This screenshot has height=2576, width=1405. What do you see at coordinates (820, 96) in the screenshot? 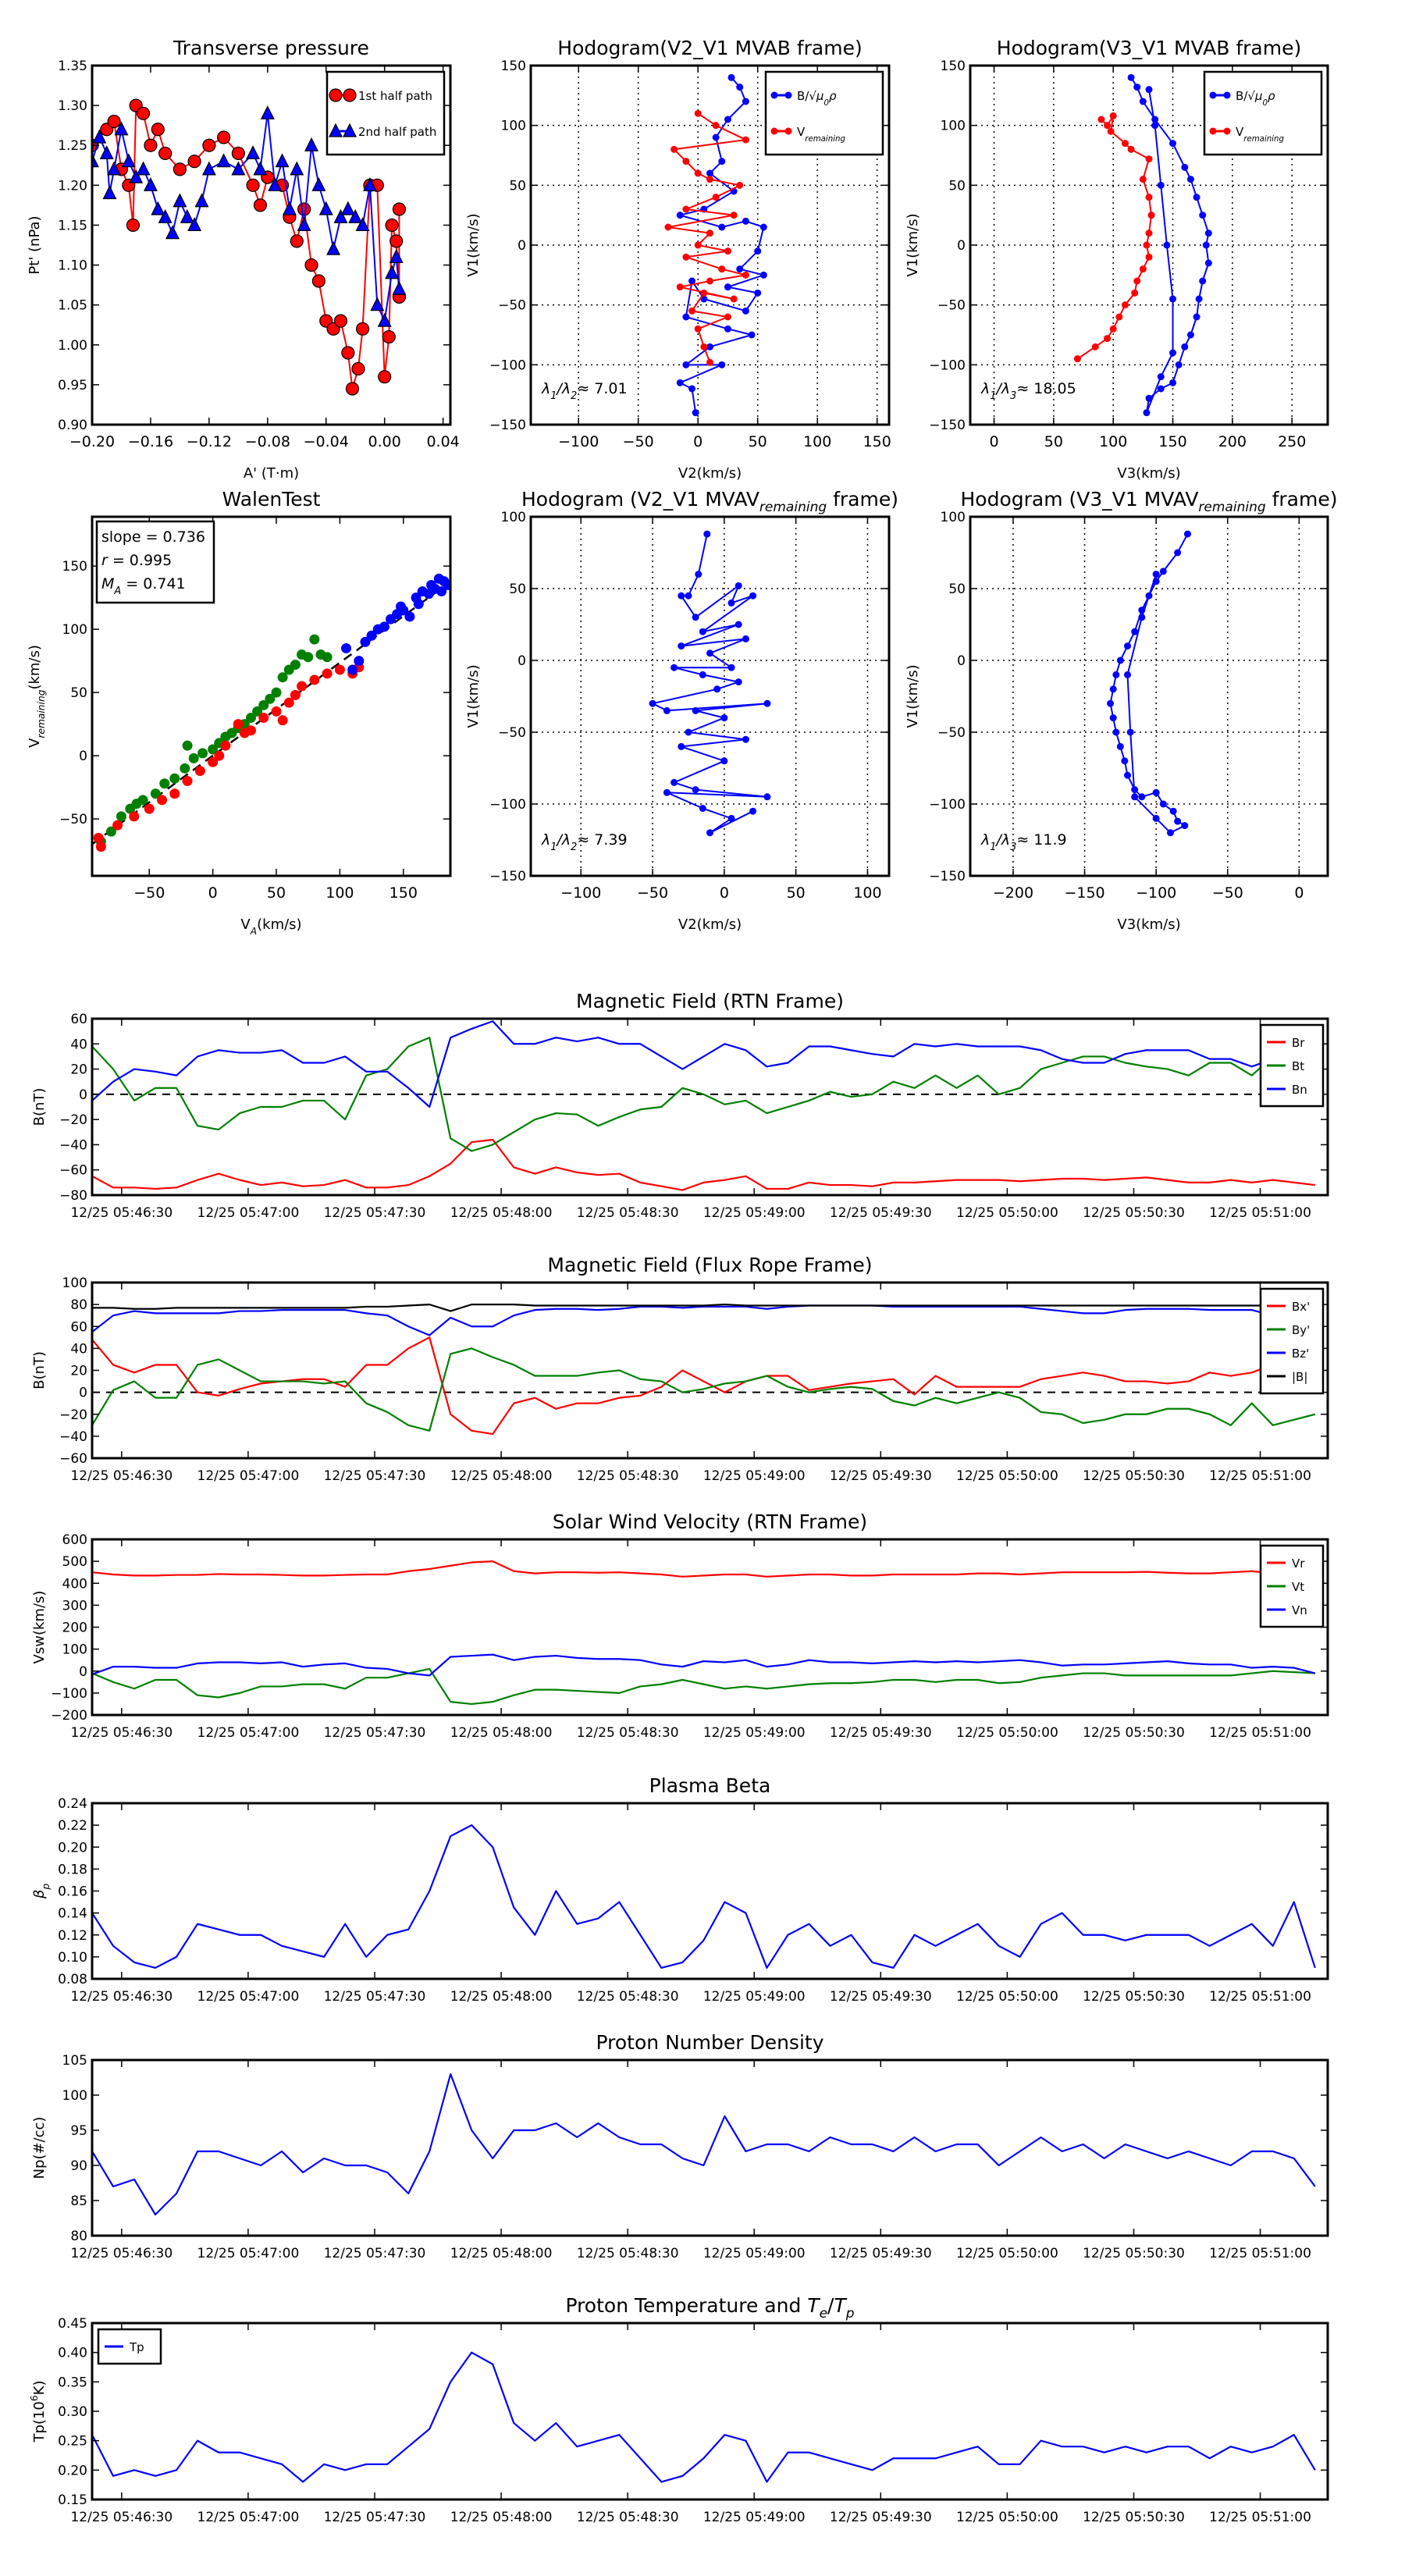
I see `legend-label-part: μ` at bounding box center [820, 96].